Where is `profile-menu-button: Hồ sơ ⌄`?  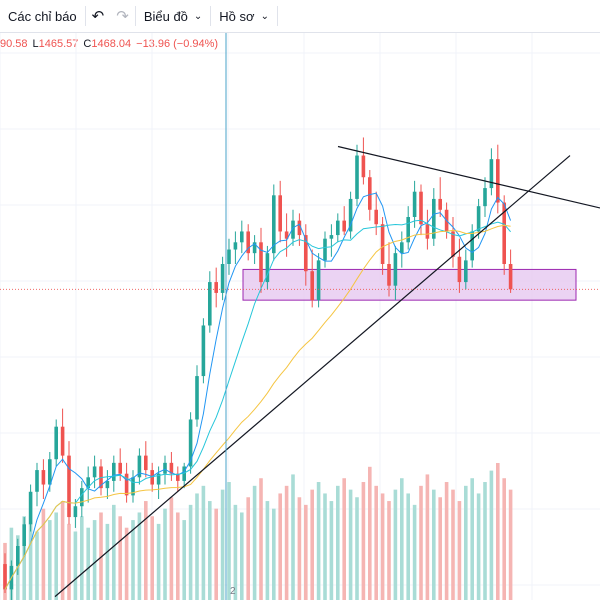
profile-menu-button: Hồ sơ ⌄ is located at coordinates (244, 16).